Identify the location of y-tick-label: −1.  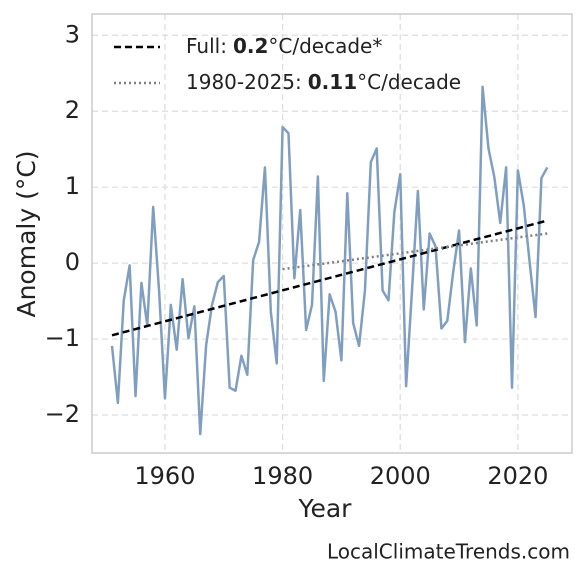
(62, 338).